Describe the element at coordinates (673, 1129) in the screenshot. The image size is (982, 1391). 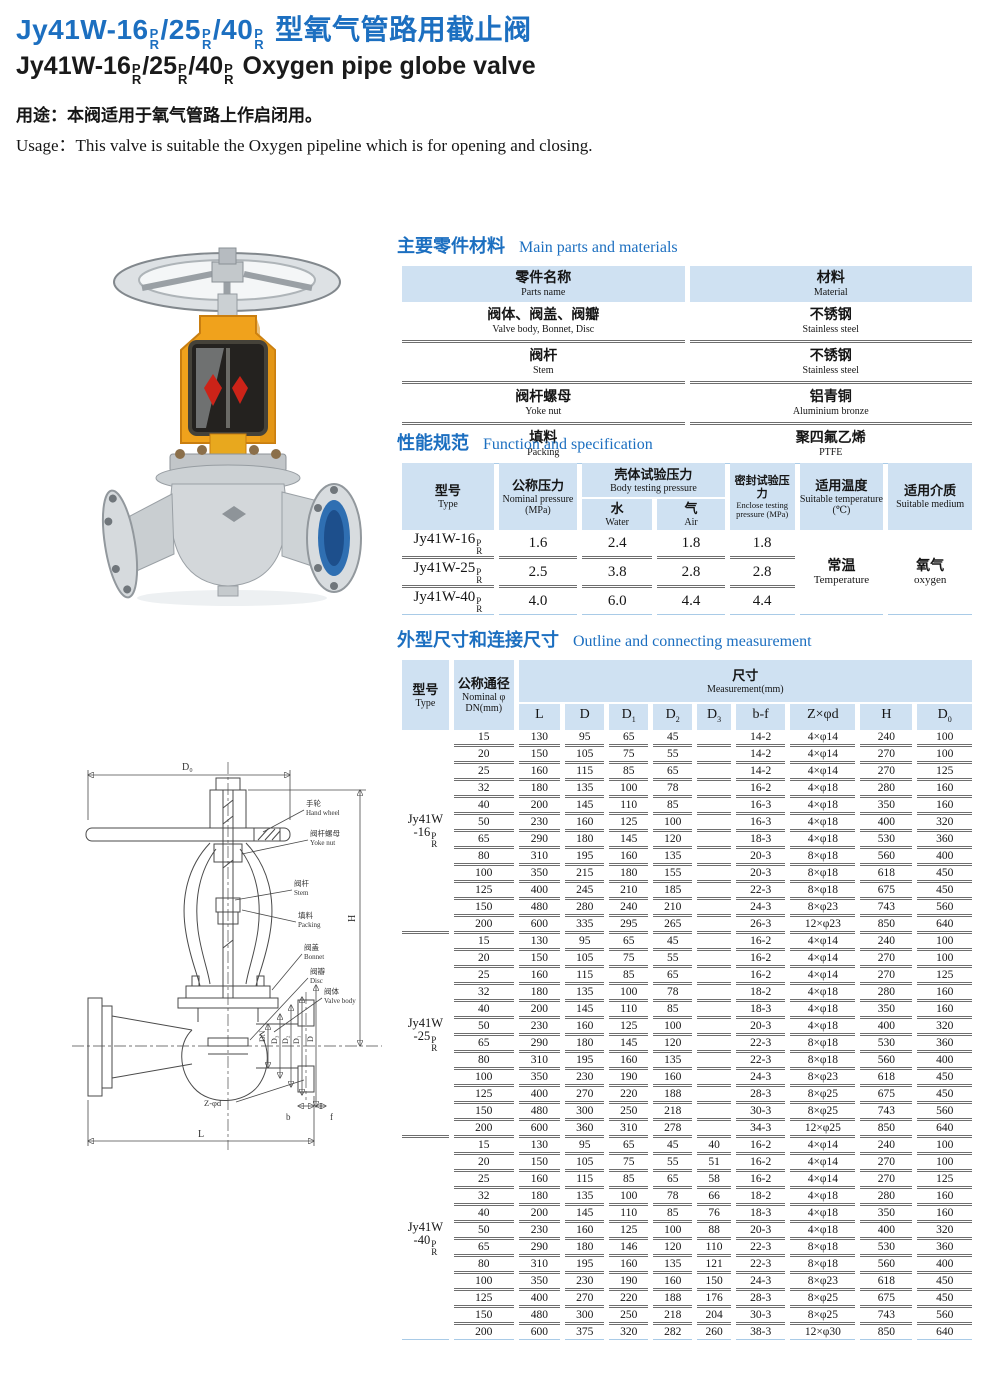
I see `dim-cell: 278` at that location.